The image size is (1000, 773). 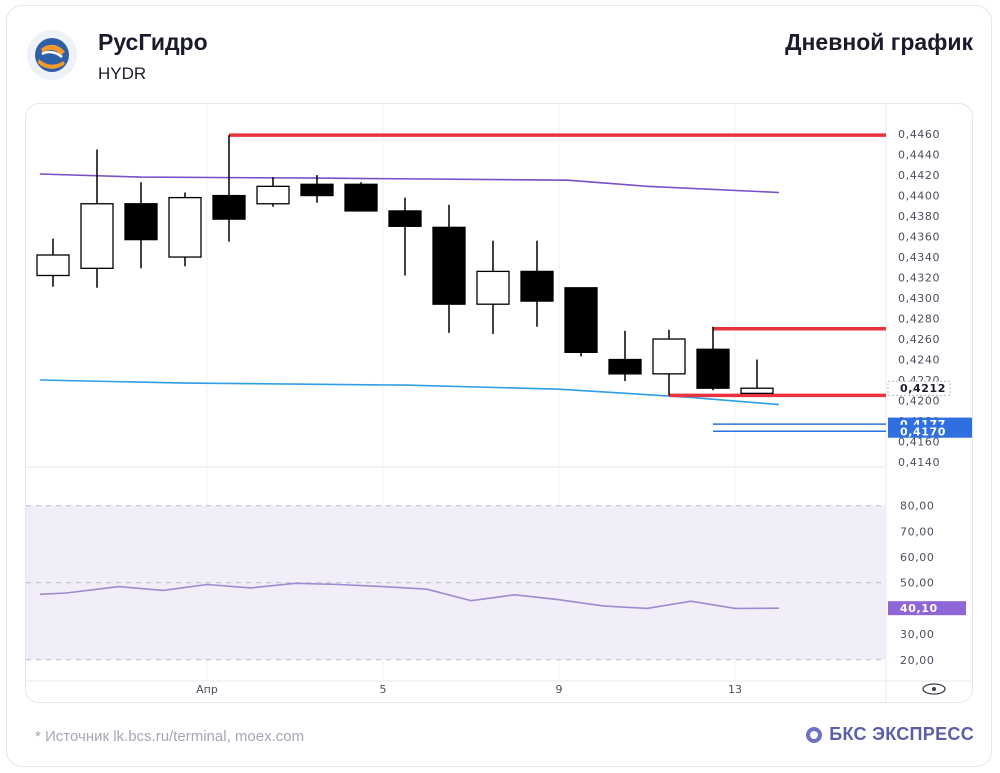 What do you see at coordinates (919, 216) in the screenshot?
I see `y-tick-label: 0,4380` at bounding box center [919, 216].